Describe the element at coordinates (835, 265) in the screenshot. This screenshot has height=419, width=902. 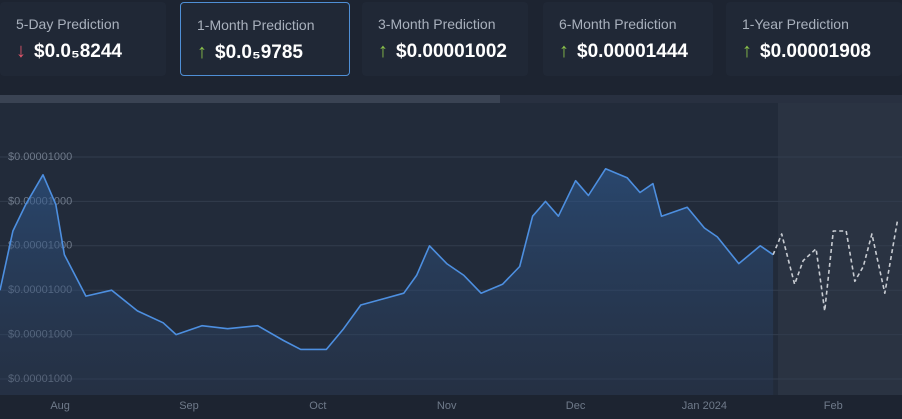
I see `prediction-line` at that location.